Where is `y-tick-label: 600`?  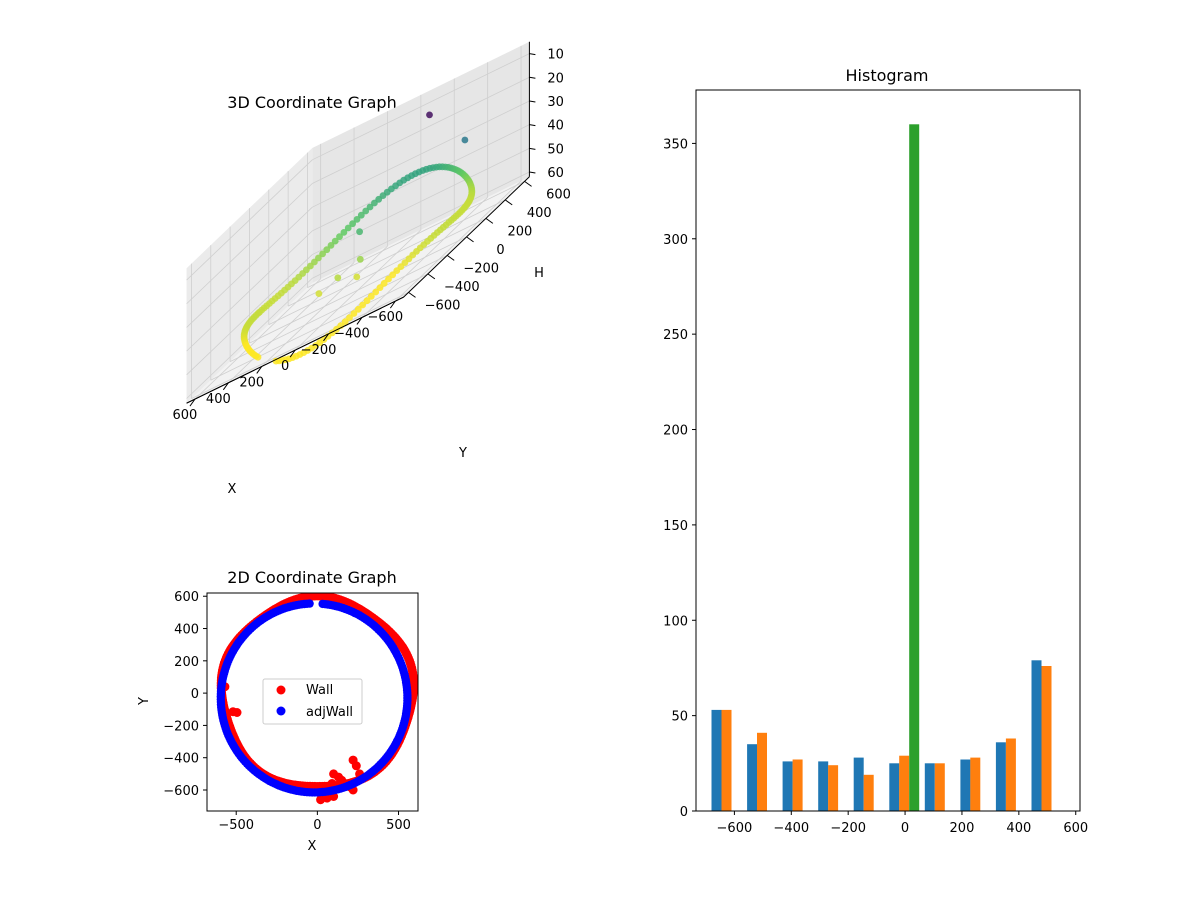 y-tick-label: 600 is located at coordinates (558, 194).